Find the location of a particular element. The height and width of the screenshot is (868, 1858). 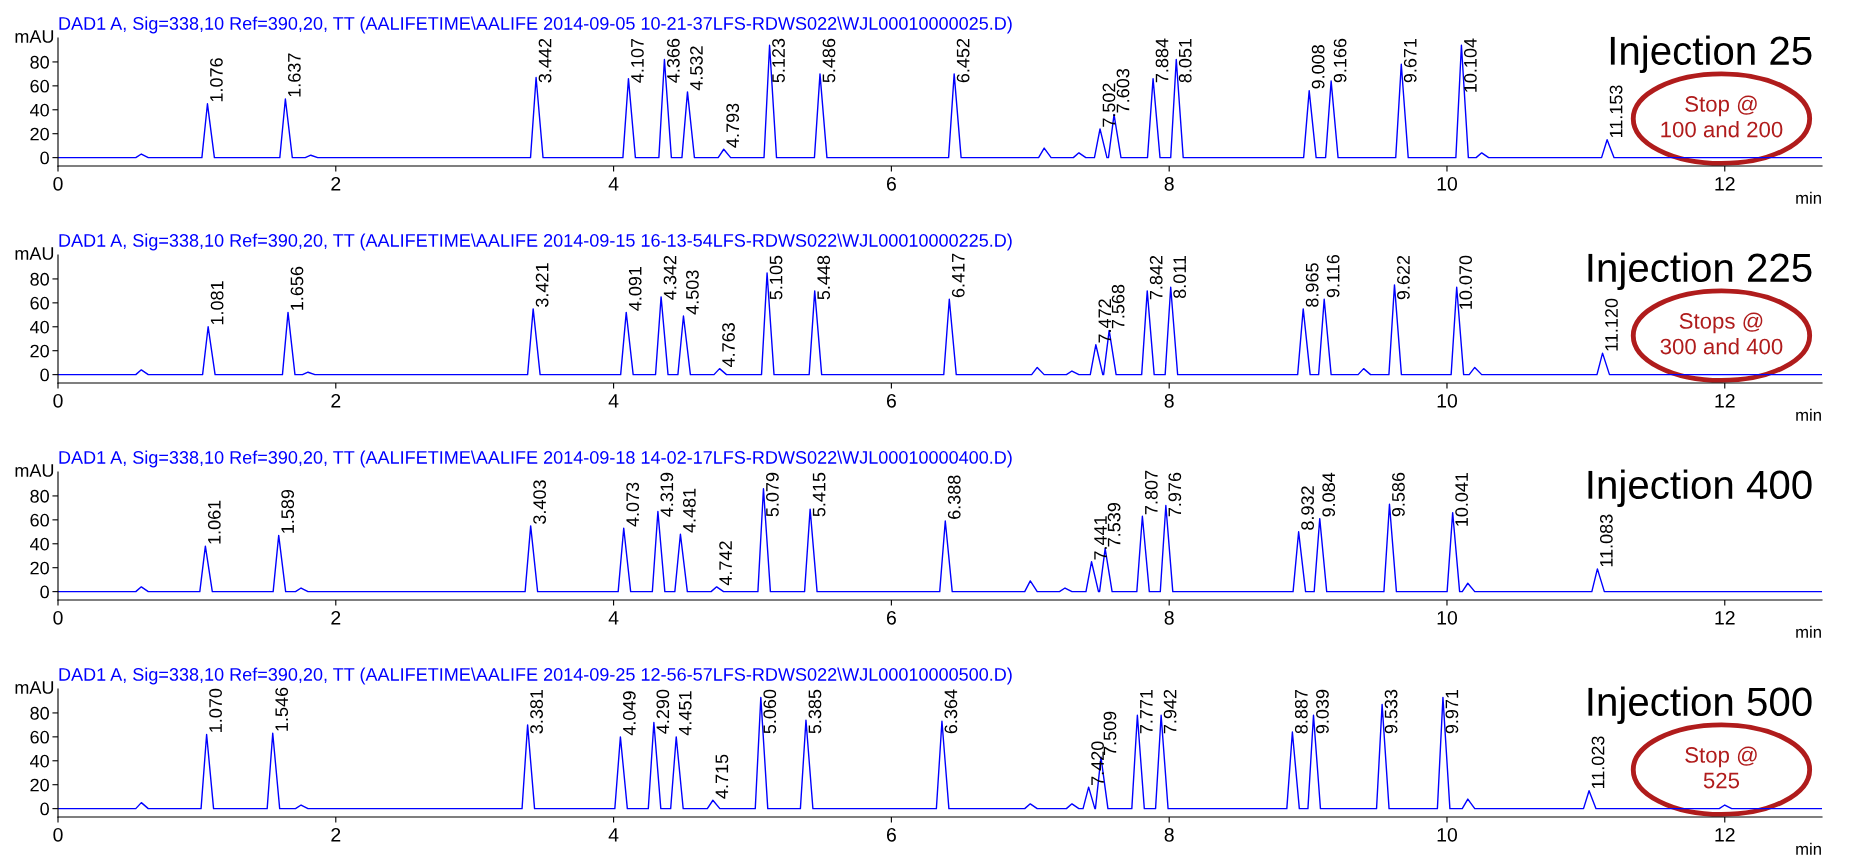

annotation: 10.104 is located at coordinates (1470, 65).